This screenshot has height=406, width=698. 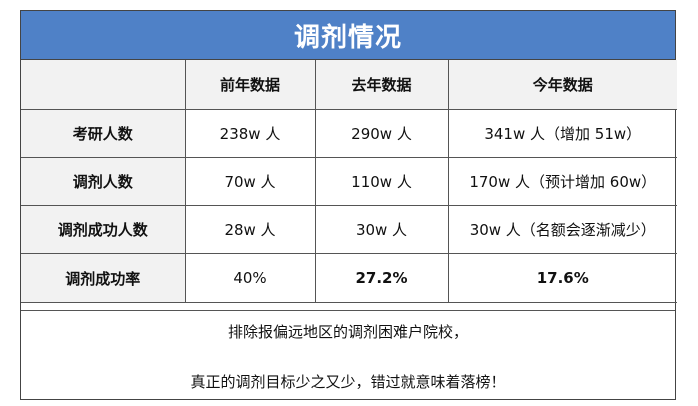 What do you see at coordinates (347, 332) in the screenshot?
I see `footer-line-1: 排除报偏远地区的调剂困难户院校，` at bounding box center [347, 332].